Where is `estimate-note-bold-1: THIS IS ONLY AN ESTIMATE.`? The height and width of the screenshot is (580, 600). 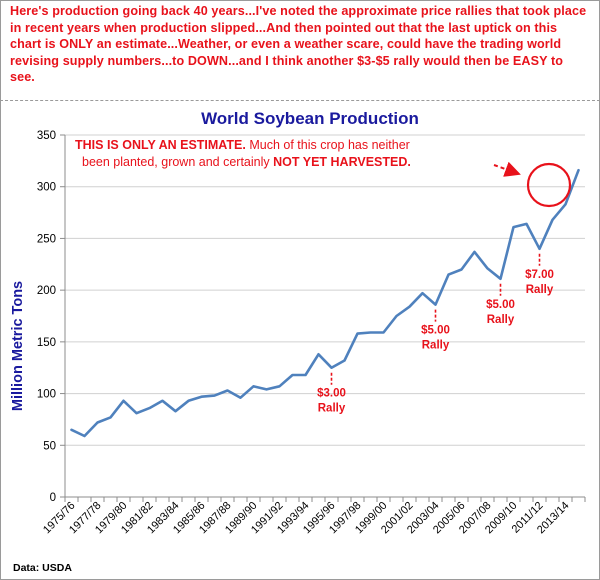
estimate-note-bold-1: THIS IS ONLY AN ESTIMATE. is located at coordinates (160, 145).